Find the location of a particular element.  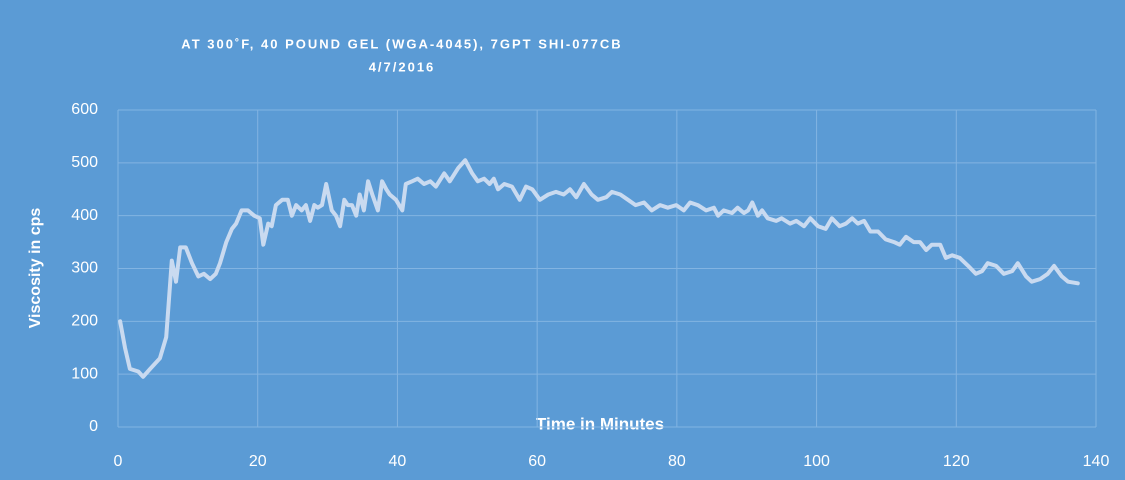

x-axis-label: Time in Minutes is located at coordinates (600, 423).